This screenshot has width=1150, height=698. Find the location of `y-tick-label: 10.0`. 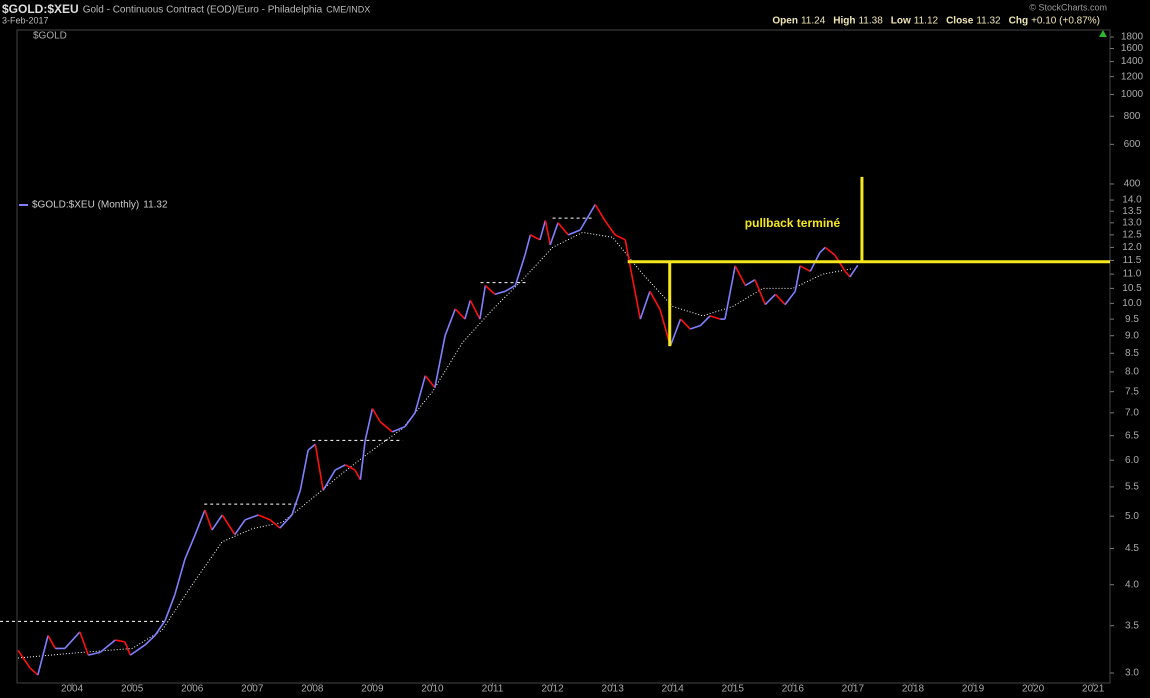

y-tick-label: 10.0 is located at coordinates (1132, 303).